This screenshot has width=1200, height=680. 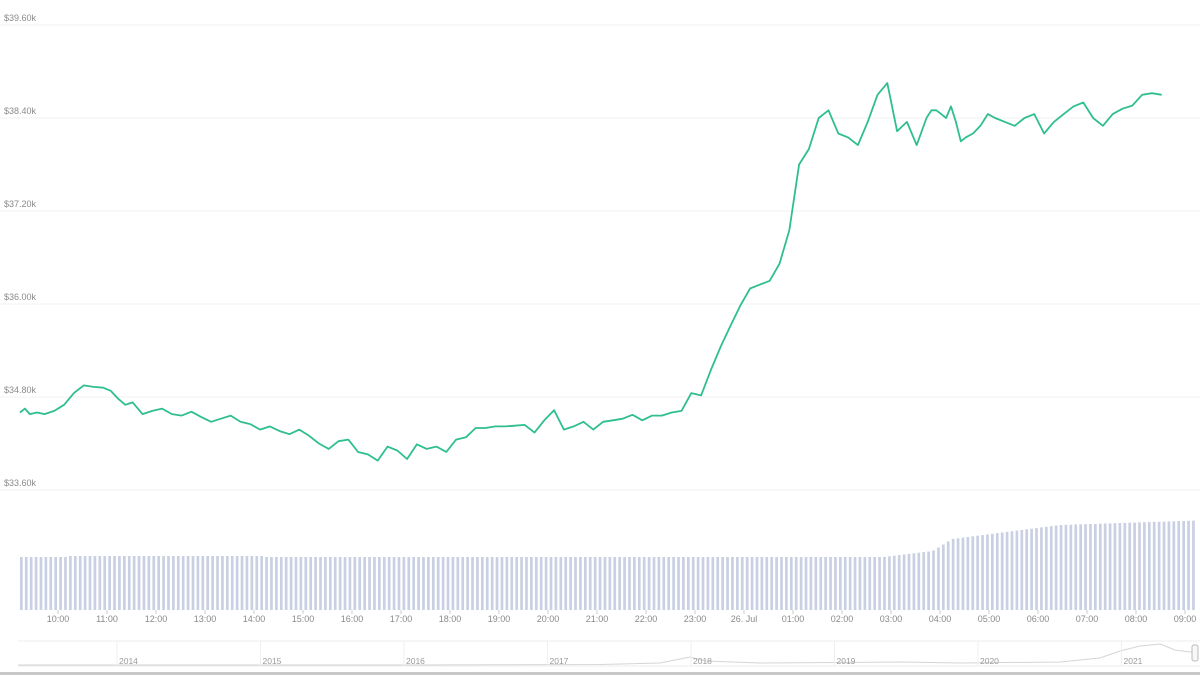 I want to click on x-tick-label: 18:00, so click(x=450, y=619).